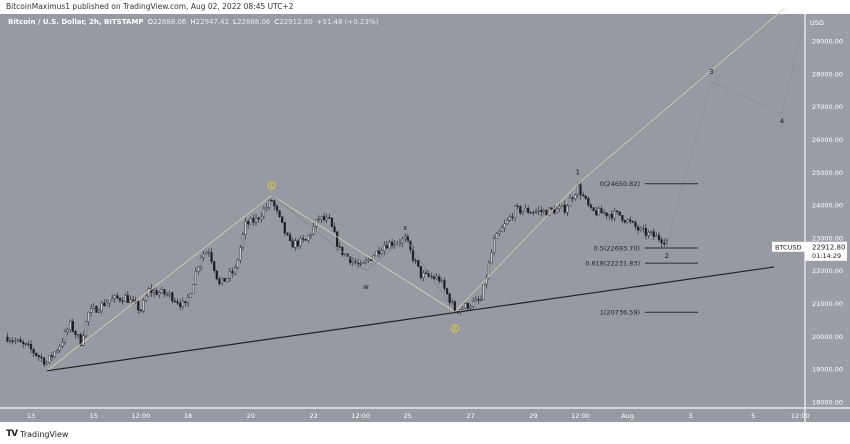 This screenshot has height=444, width=850. Describe the element at coordinates (753, 416) in the screenshot. I see `time-tick: 5` at that location.